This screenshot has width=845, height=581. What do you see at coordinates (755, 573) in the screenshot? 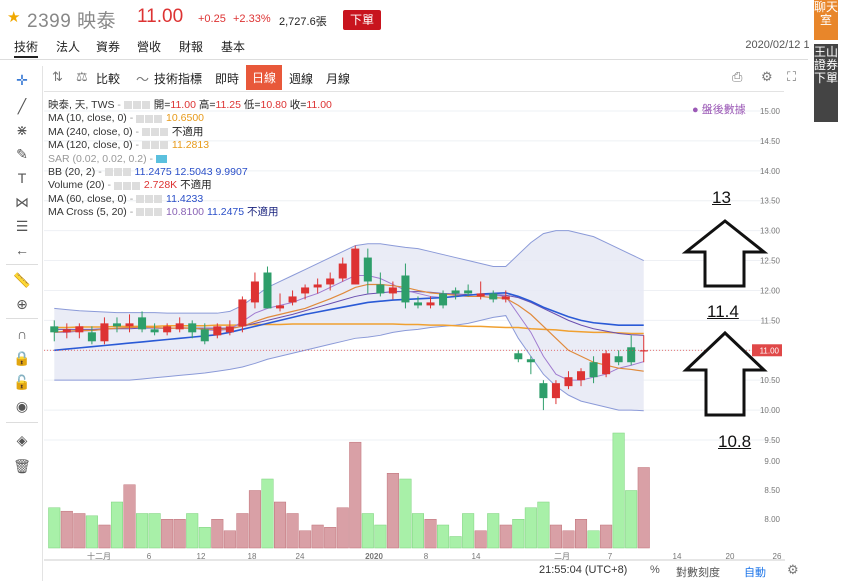
I see `auto-scale-toggle: 自動` at bounding box center [755, 573].